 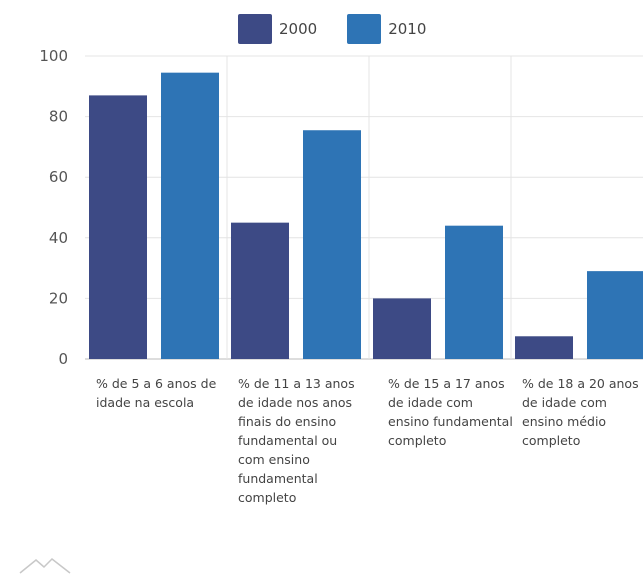 What do you see at coordinates (386, 29) in the screenshot?
I see `legend-item-2010: 2010` at bounding box center [386, 29].